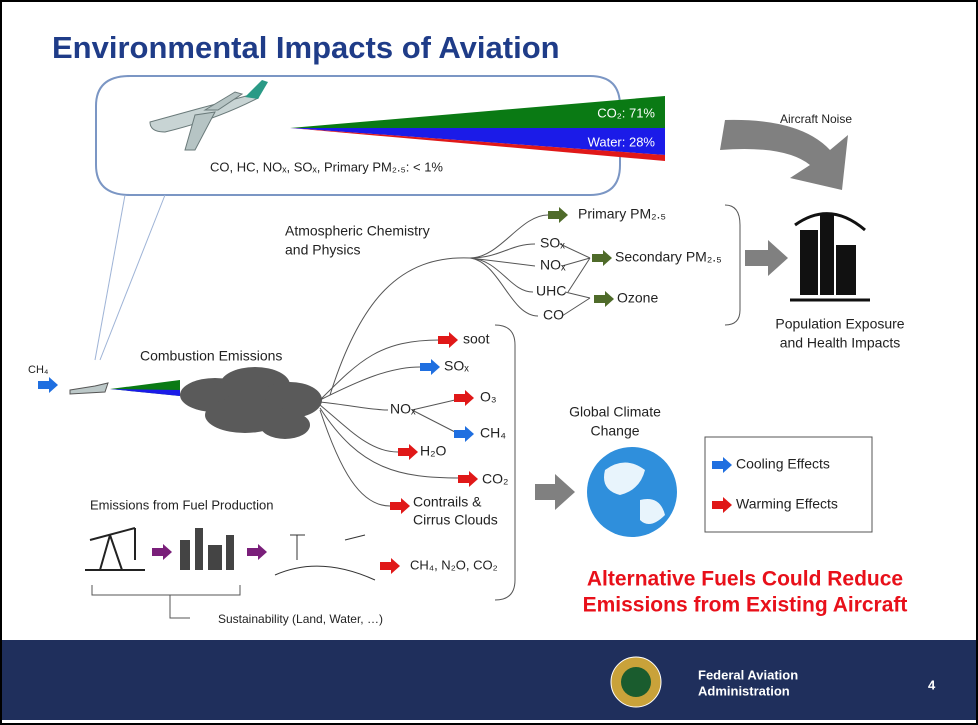 This screenshot has width=978, height=725. I want to click on footer-band, so click(489, 680).